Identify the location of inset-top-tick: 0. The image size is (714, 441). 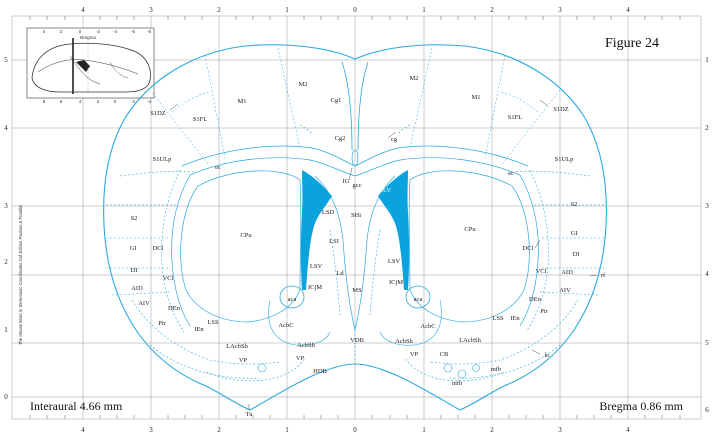
(80, 31).